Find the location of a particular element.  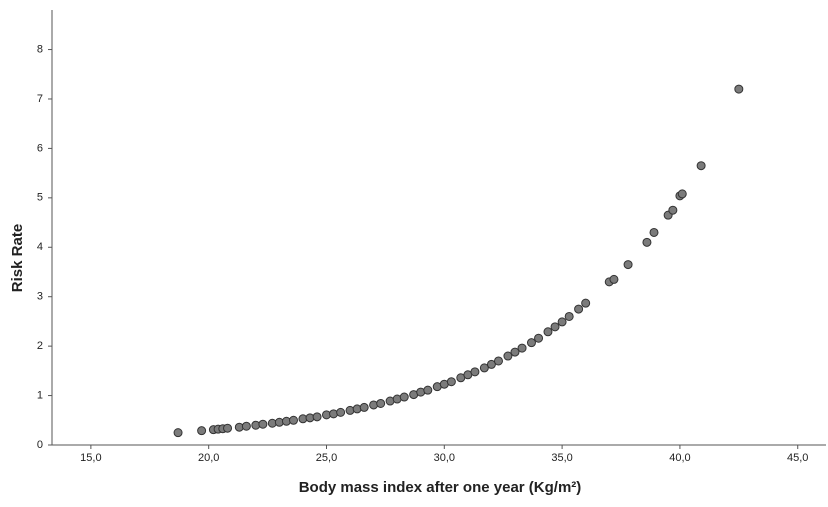

x-tick-label: 30,0 is located at coordinates (444, 458).